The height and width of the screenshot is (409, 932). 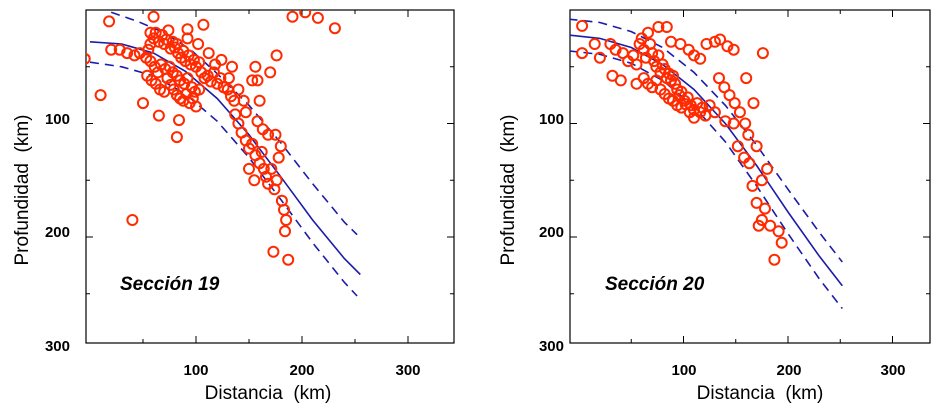 I want to click on section-label: Sección 20, so click(x=655, y=284).